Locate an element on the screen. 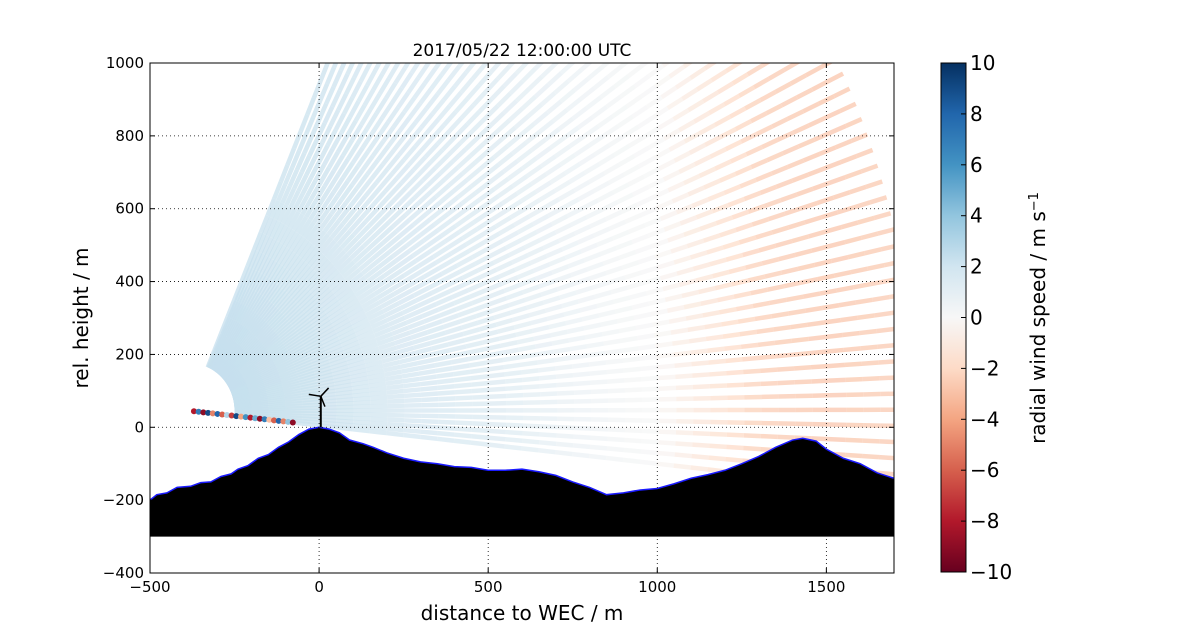  y-tick-label: 0 is located at coordinates (139, 427).